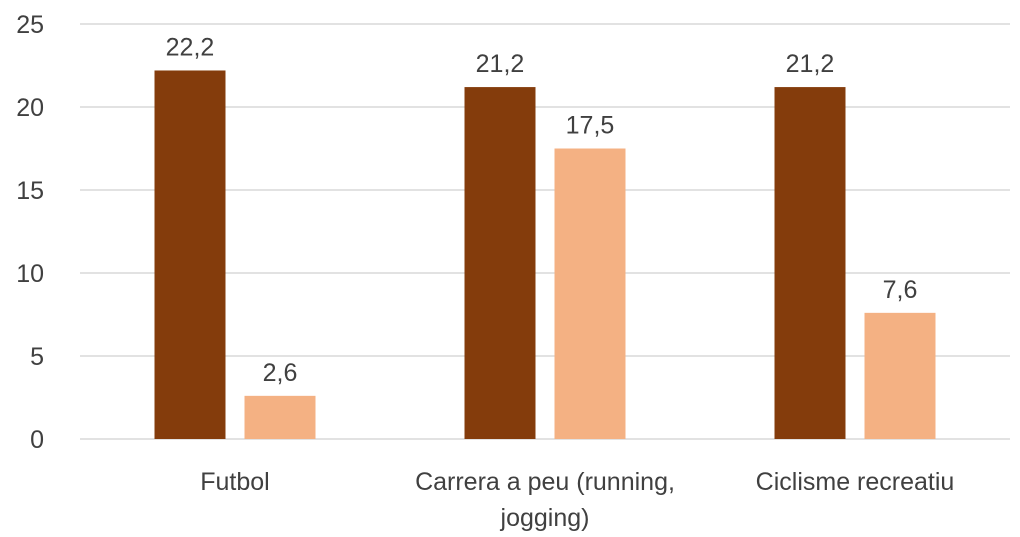  Describe the element at coordinates (810, 263) in the screenshot. I see `bar-series1-cat3` at that location.